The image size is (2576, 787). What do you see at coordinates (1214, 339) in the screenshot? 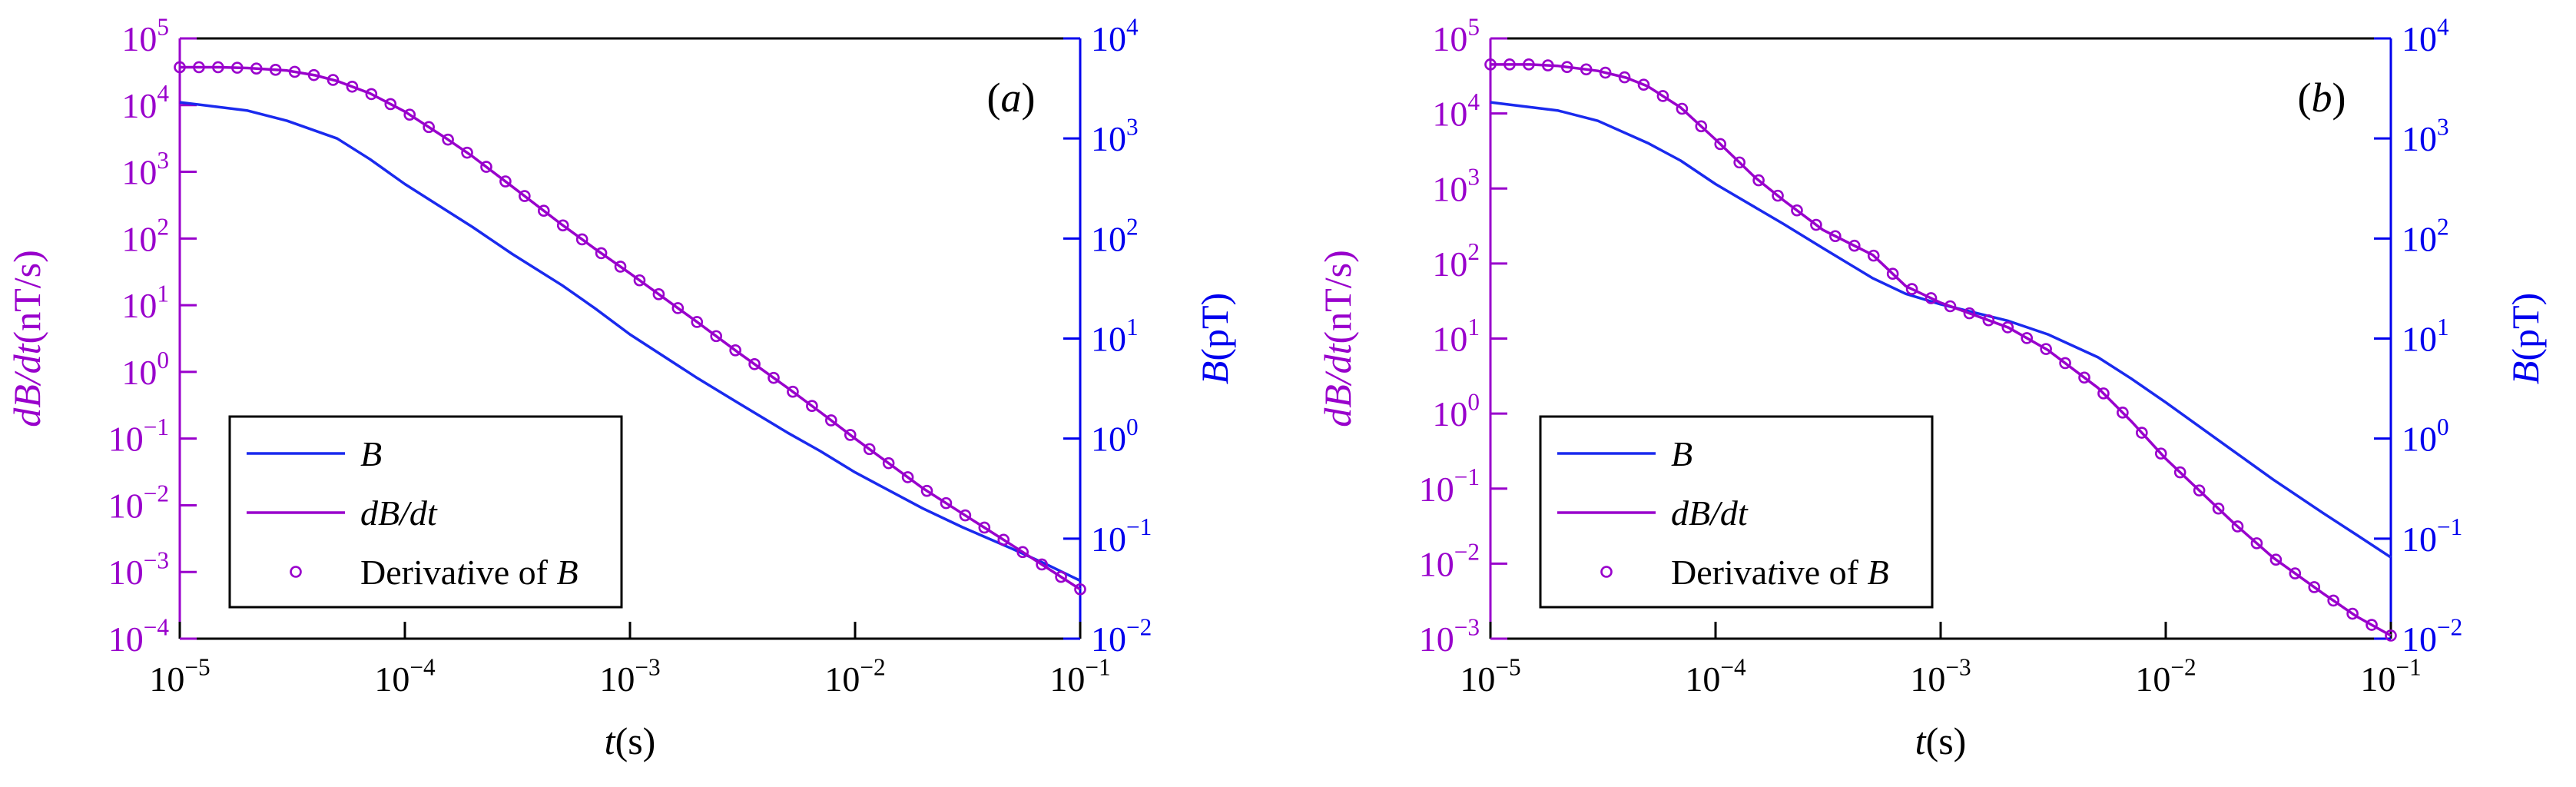
I see `right-y-axis-title: B(pT)` at bounding box center [1214, 339].